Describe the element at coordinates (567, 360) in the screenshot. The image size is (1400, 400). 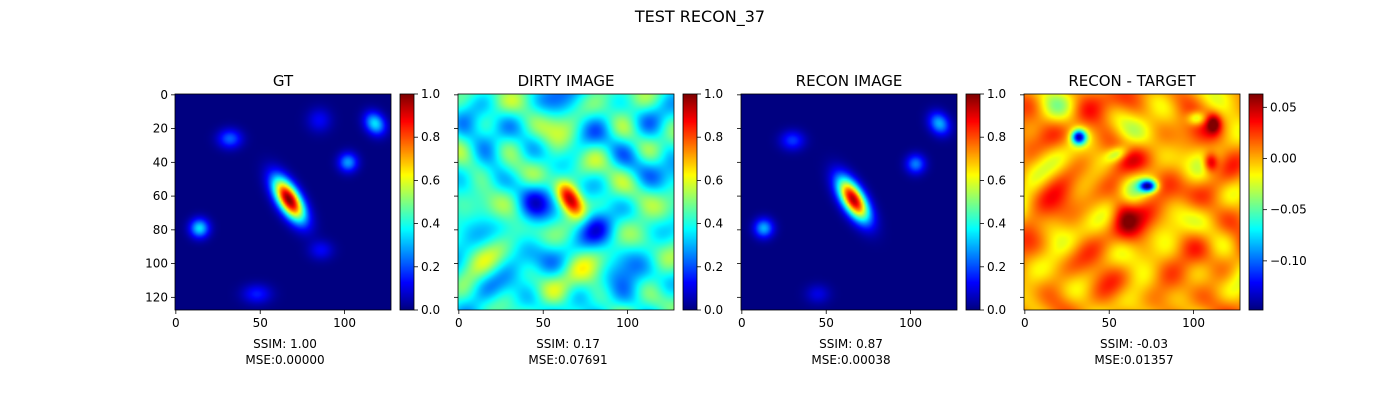
I see `metric-caption: MSE:0.07691` at that location.